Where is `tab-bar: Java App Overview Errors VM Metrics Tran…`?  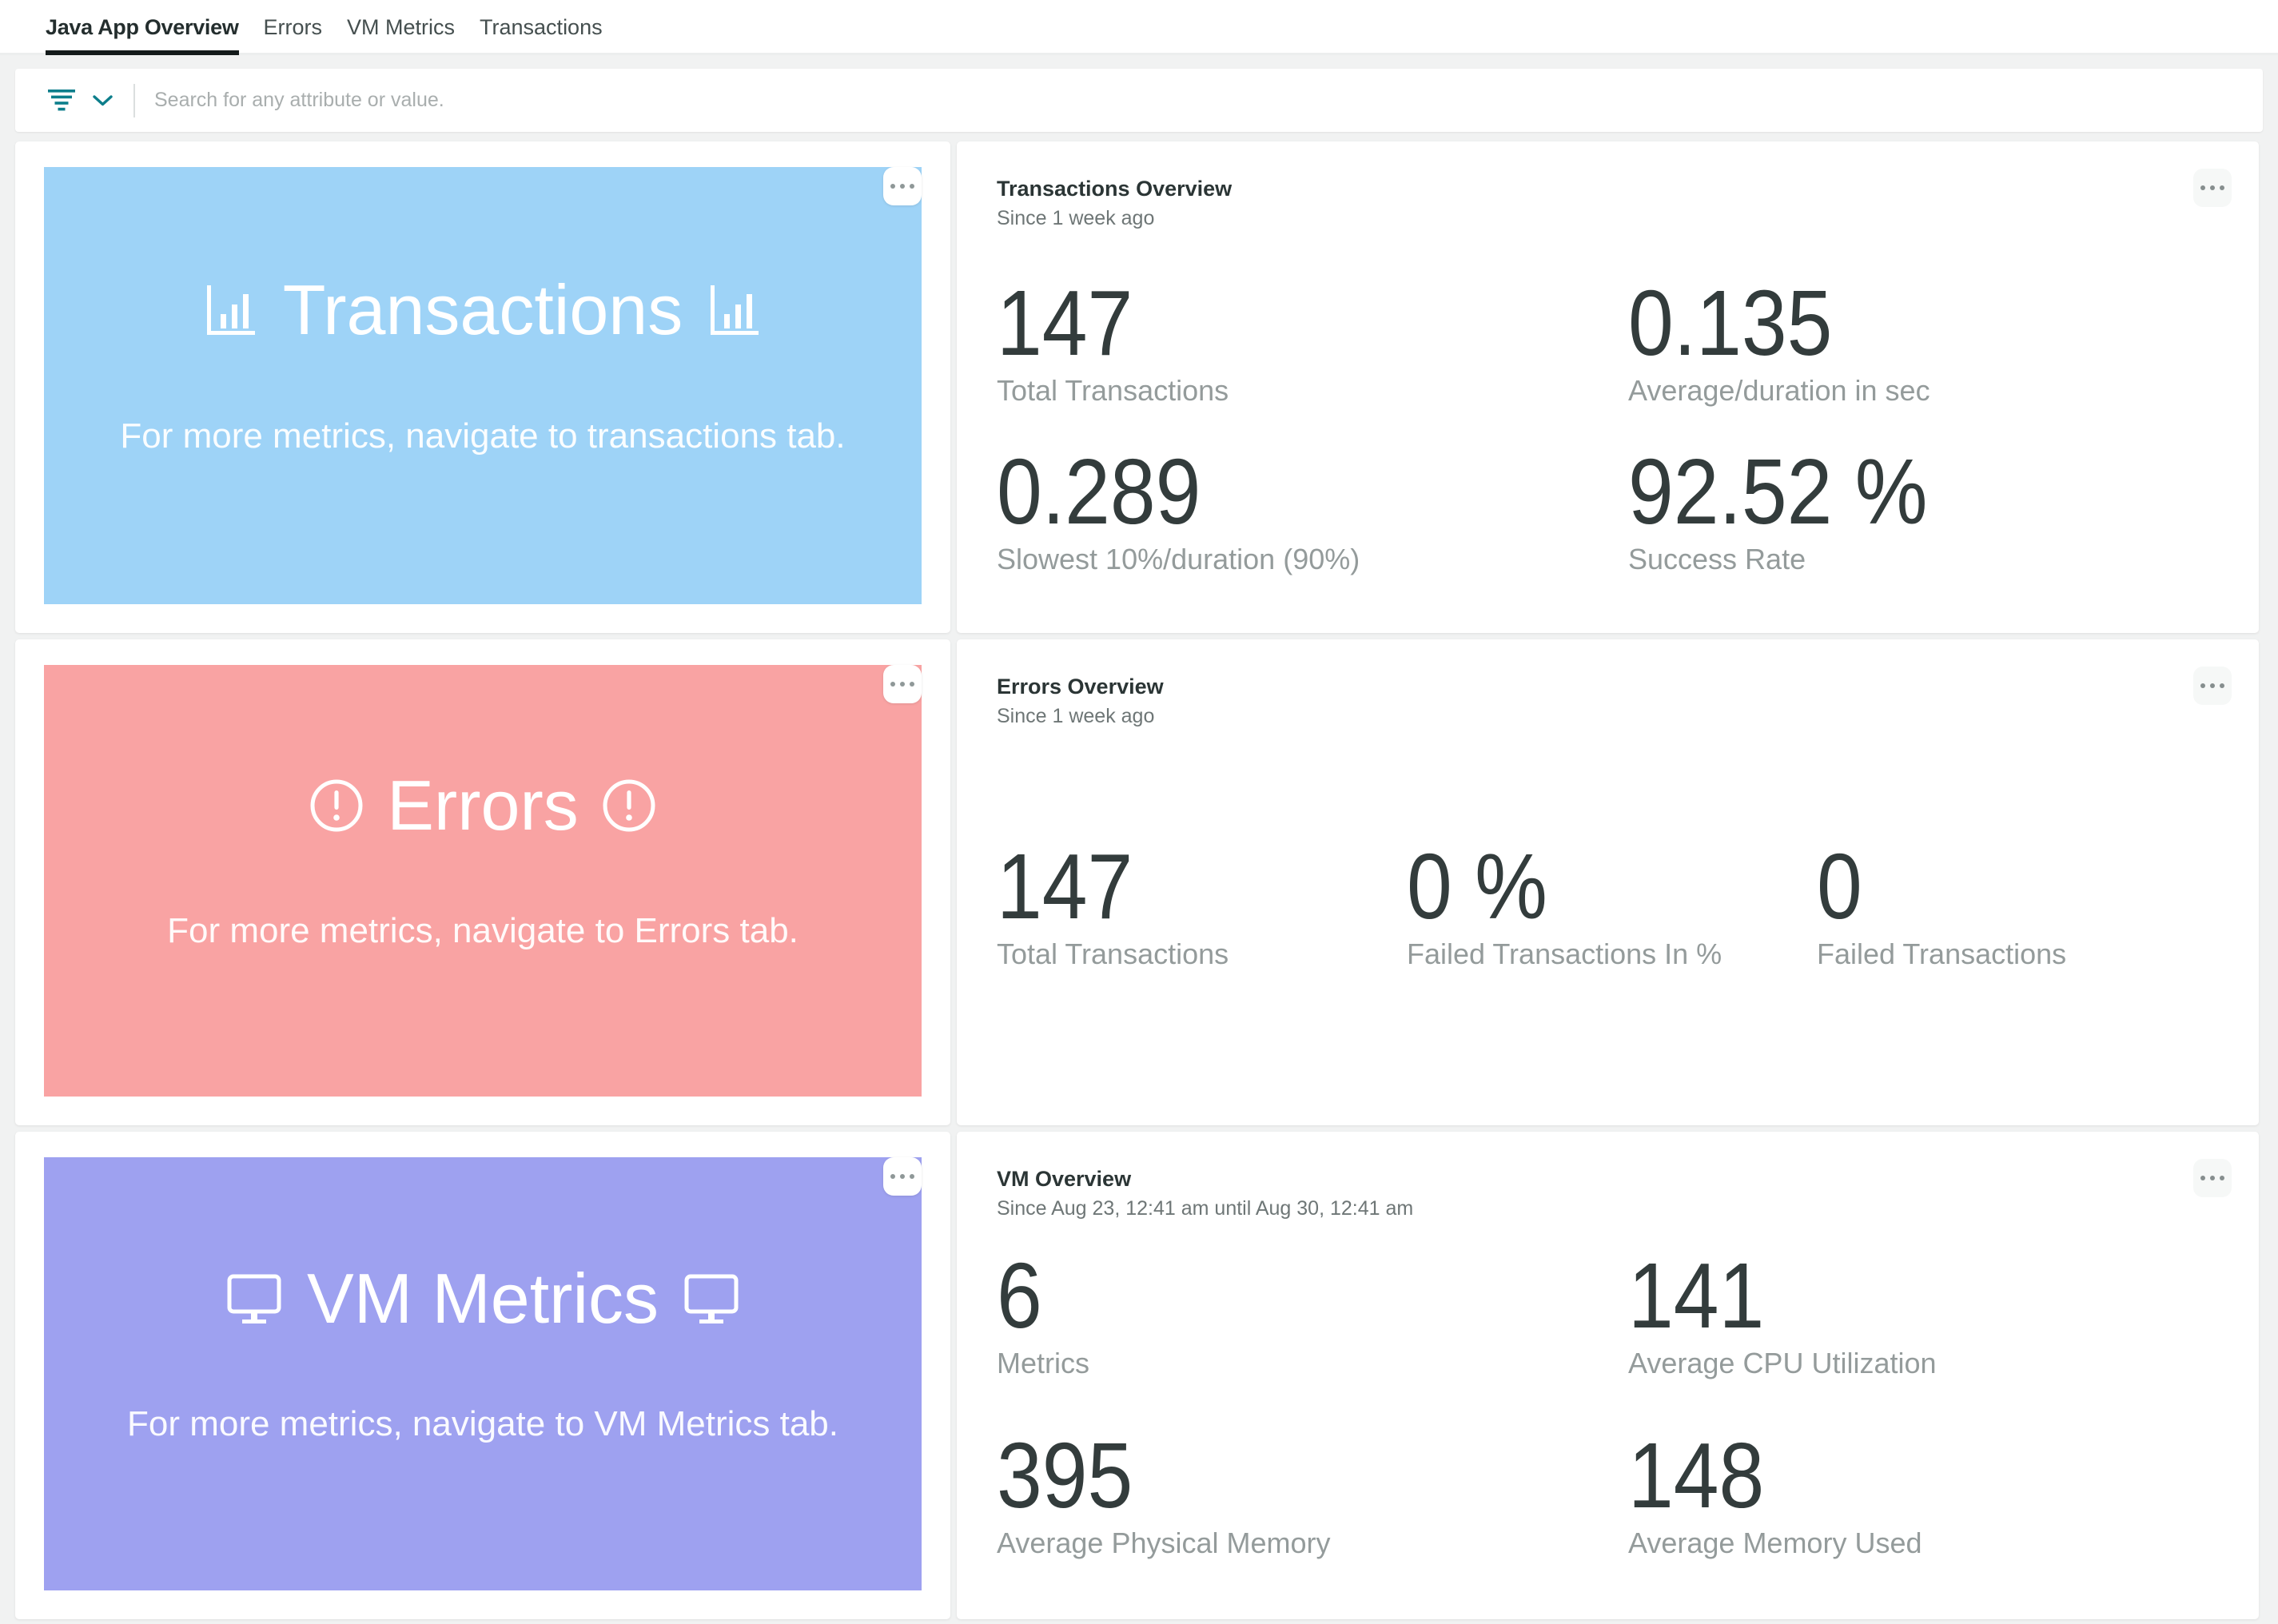 tab-bar: Java App Overview Errors VM Metrics Tran… is located at coordinates (1139, 28).